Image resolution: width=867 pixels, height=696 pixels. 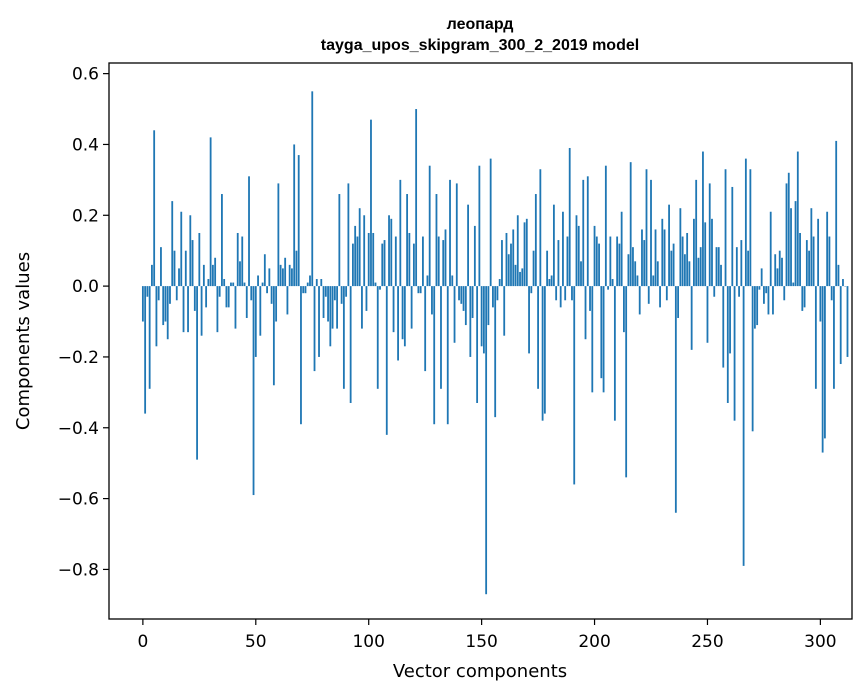 I want to click on x-tick-label: 300, so click(x=820, y=642).